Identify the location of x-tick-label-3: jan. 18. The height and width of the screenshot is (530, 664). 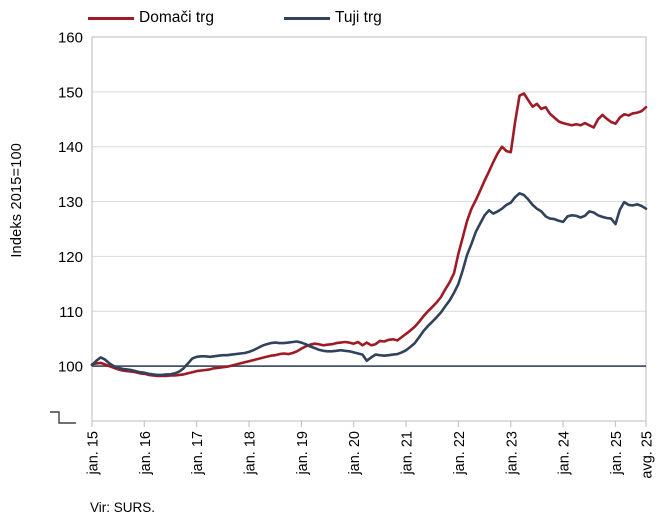
(251, 453).